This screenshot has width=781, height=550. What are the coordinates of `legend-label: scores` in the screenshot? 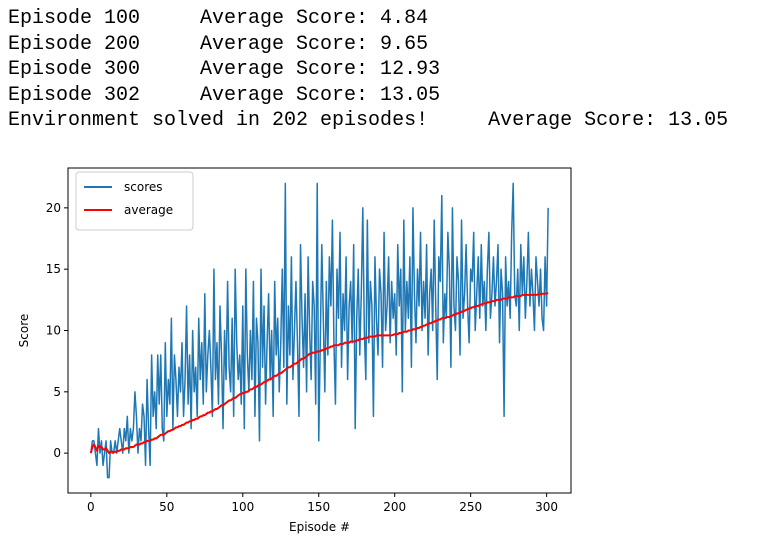 It's located at (143, 187).